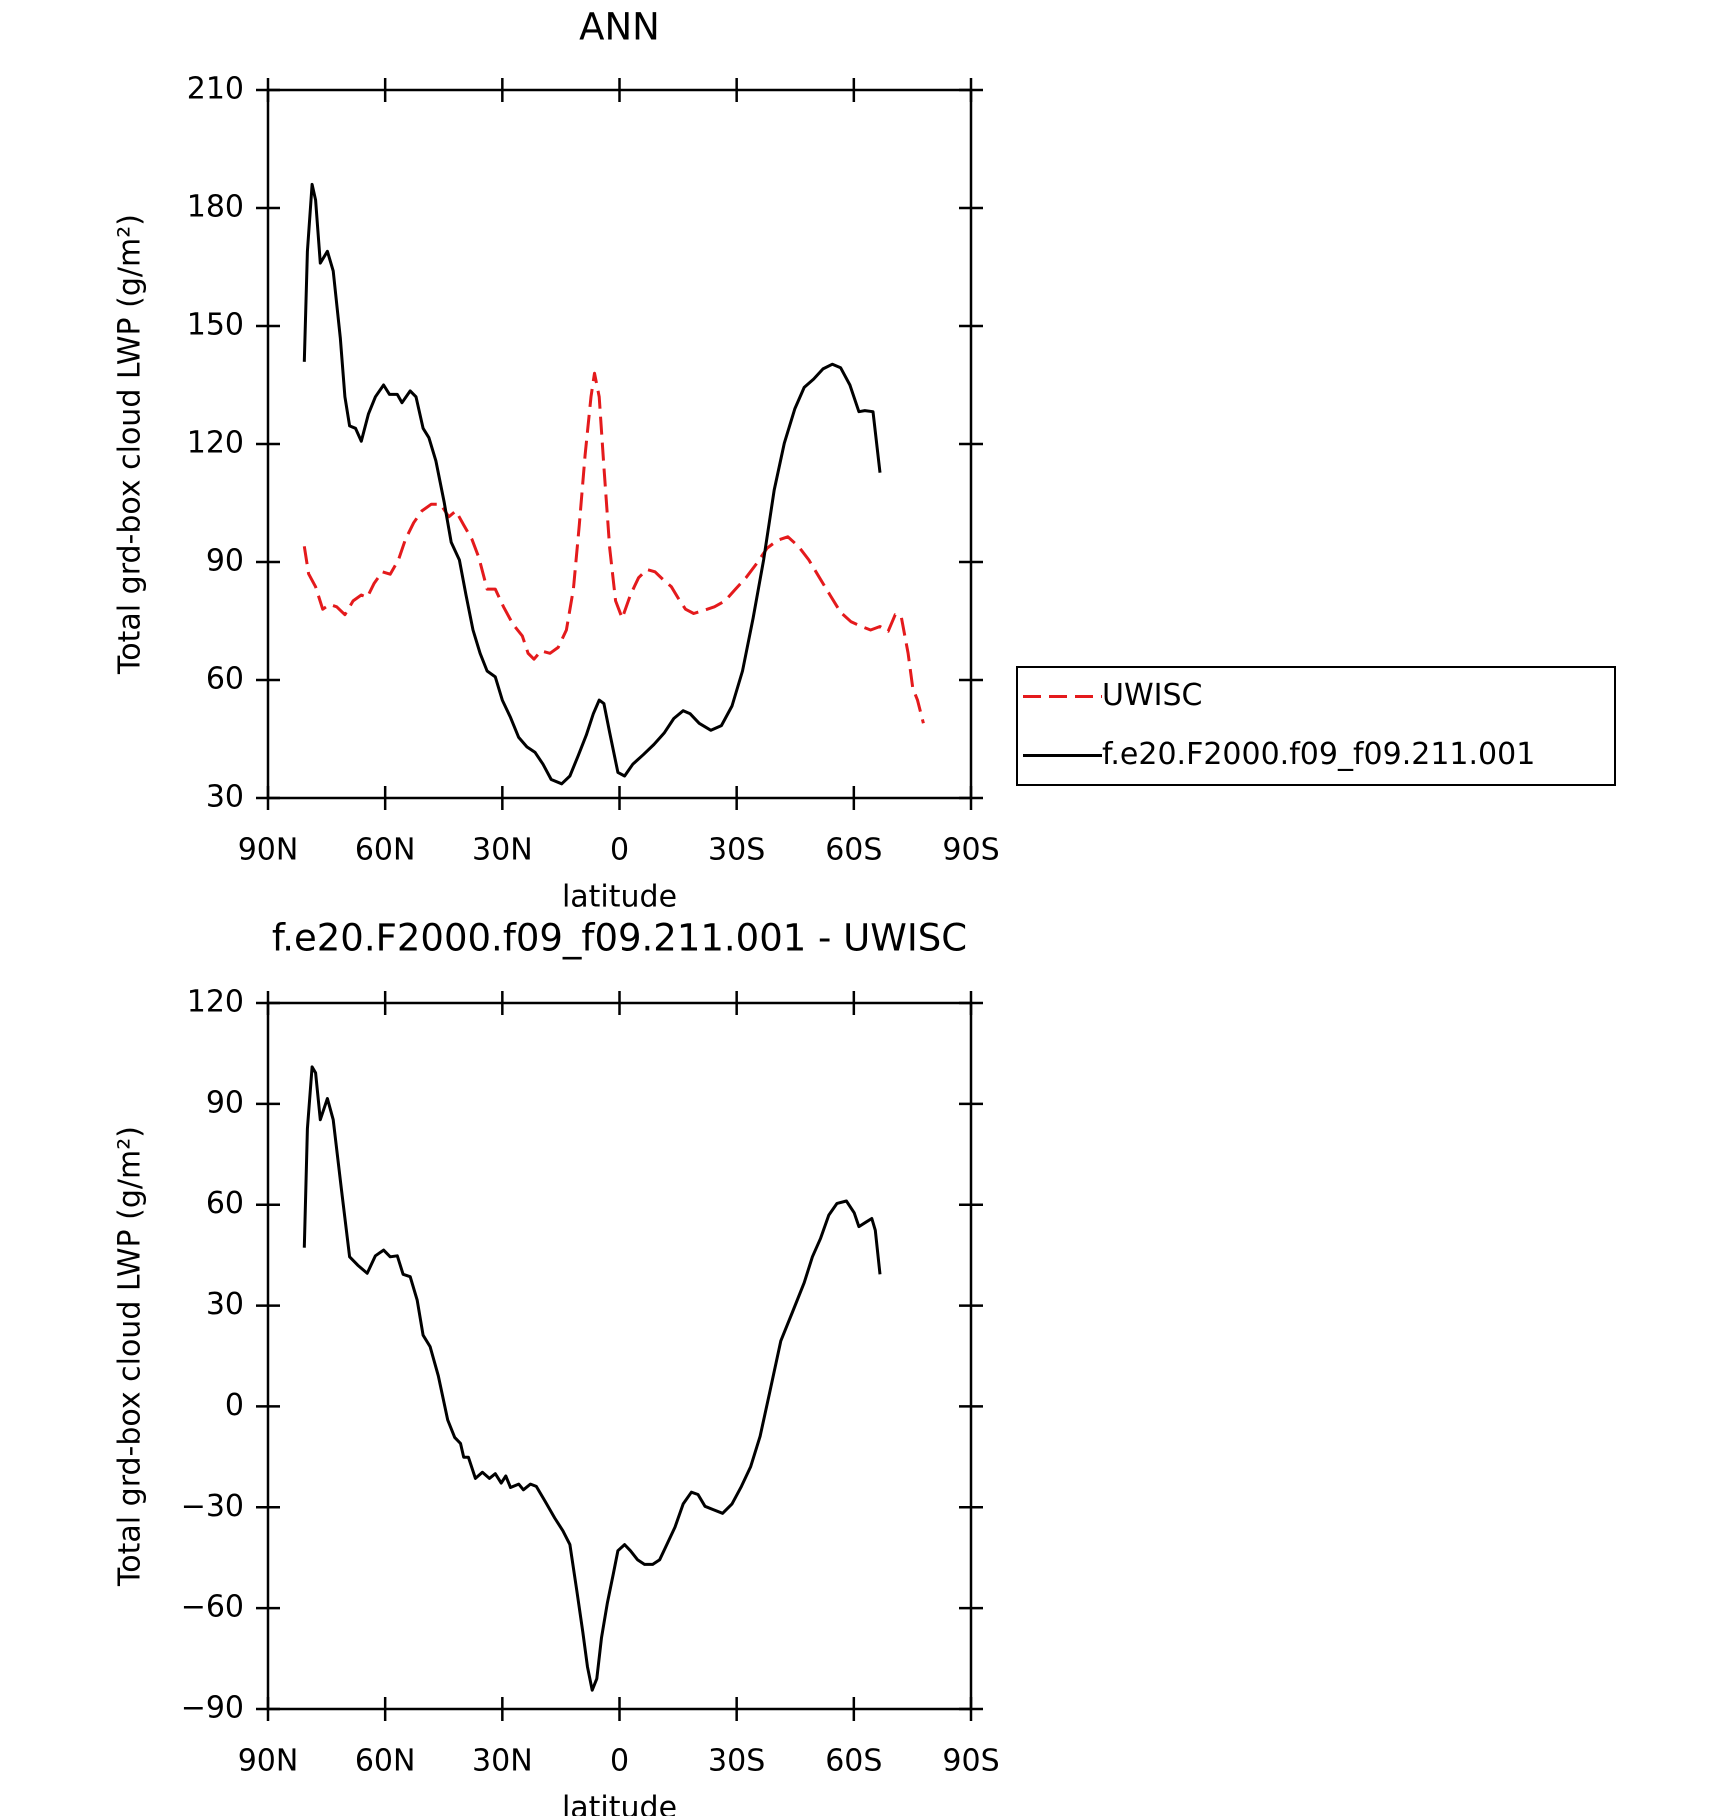  Describe the element at coordinates (215, 325) in the screenshot. I see `y-tick-label: 150` at that location.